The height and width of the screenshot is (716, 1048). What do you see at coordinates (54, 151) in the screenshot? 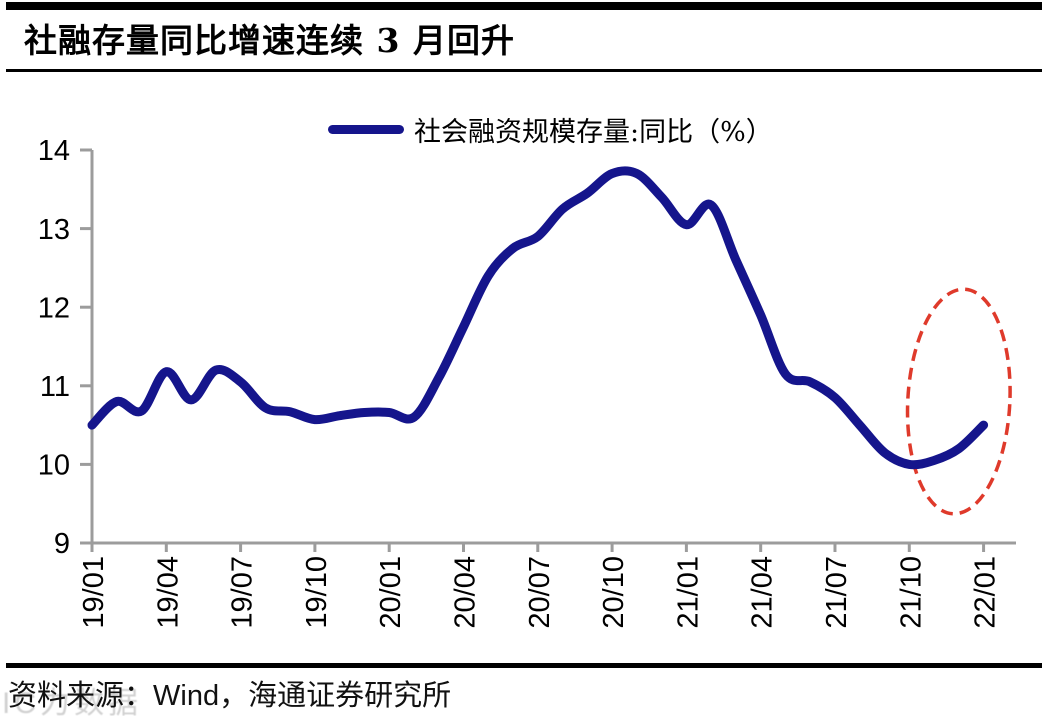
I see `y-tick-label: 14` at bounding box center [54, 151].